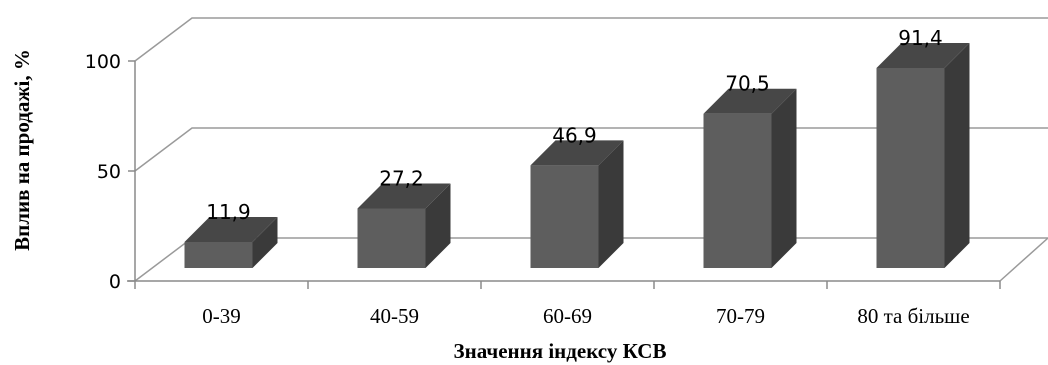  Describe the element at coordinates (115, 282) in the screenshot. I see `y-tick-label: 0` at that location.